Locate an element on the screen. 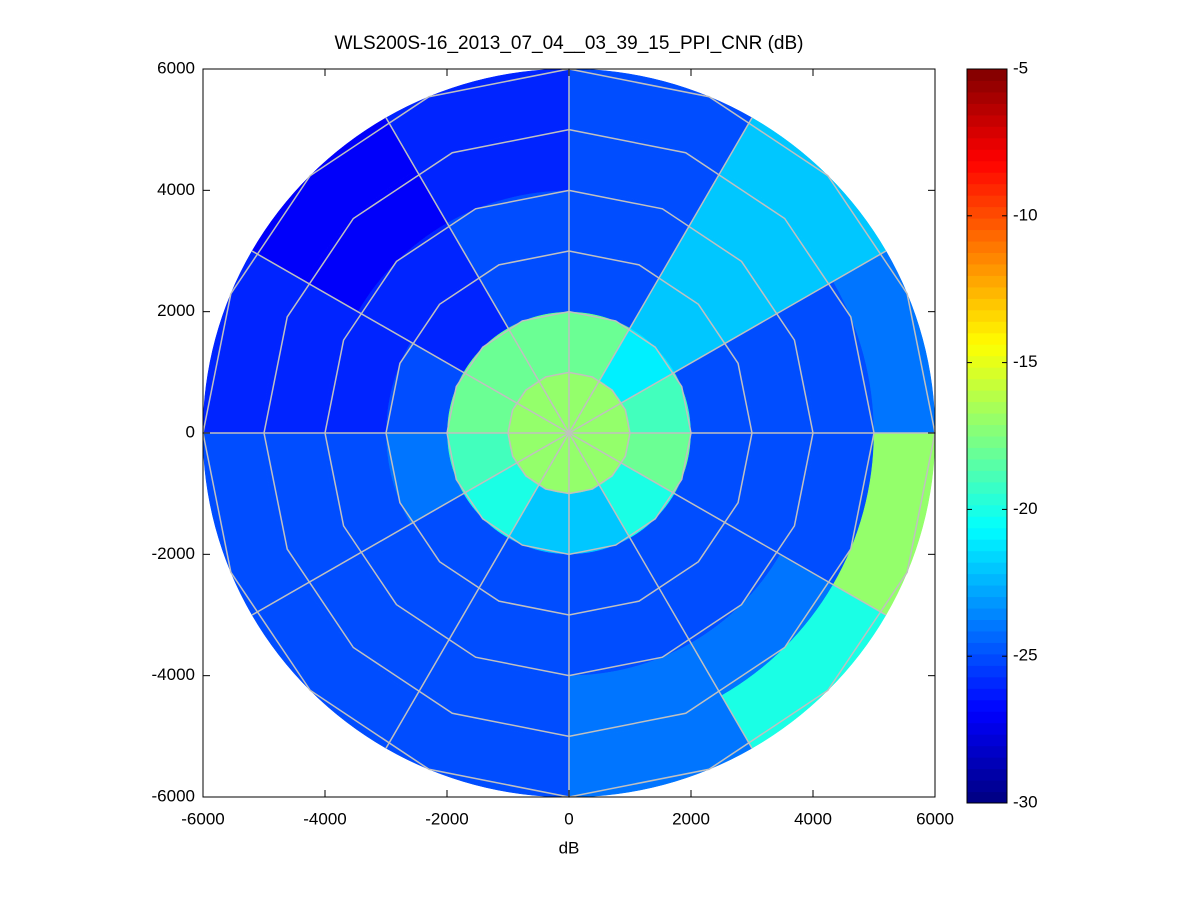 This screenshot has height=906, width=1201. colorbar-tick-label: -25 is located at coordinates (1025, 655).